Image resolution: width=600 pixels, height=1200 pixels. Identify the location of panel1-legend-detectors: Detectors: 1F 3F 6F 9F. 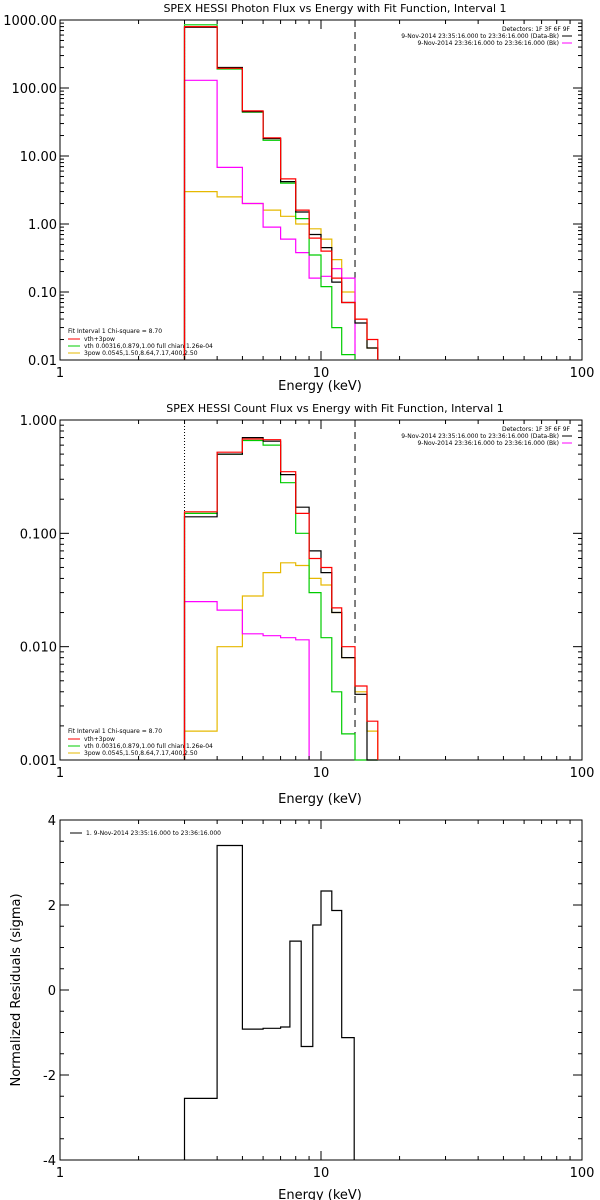
(536, 29).